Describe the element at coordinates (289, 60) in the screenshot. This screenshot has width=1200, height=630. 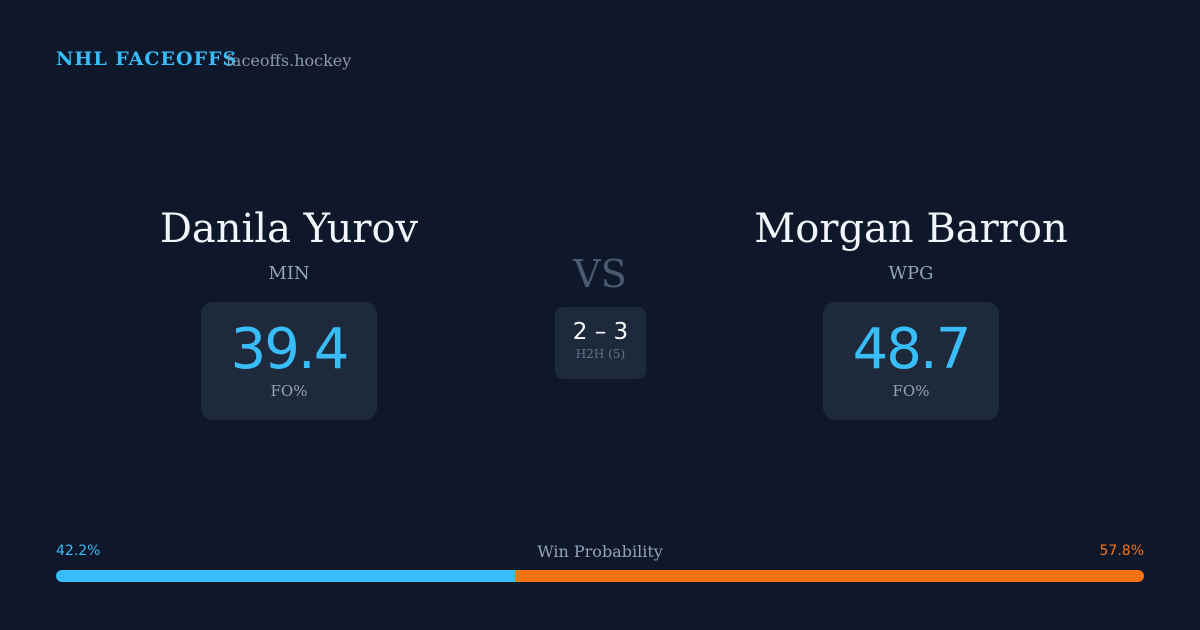
I see `site-name: faceoffs.hockey` at that location.